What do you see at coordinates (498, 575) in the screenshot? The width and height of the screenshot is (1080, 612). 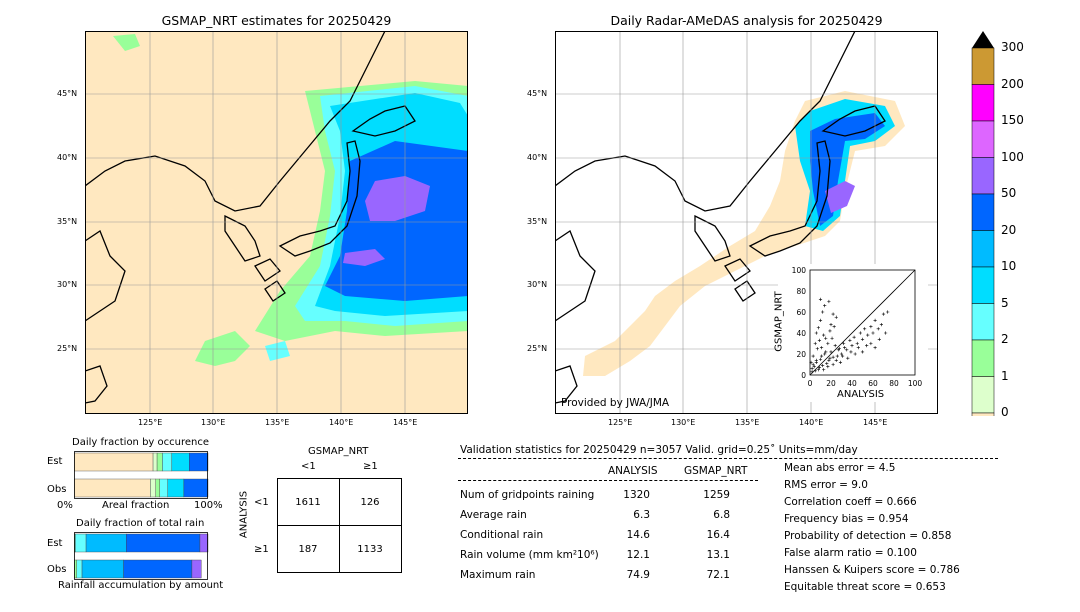 I see `validation-row-label: Maximum rain` at bounding box center [498, 575].